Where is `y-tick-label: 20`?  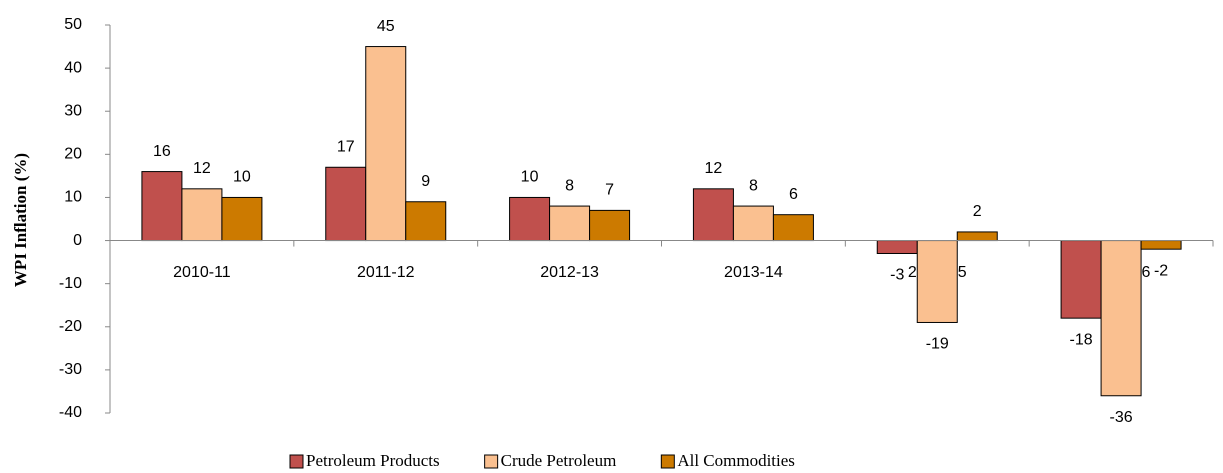 y-tick-label: 20 is located at coordinates (73, 154).